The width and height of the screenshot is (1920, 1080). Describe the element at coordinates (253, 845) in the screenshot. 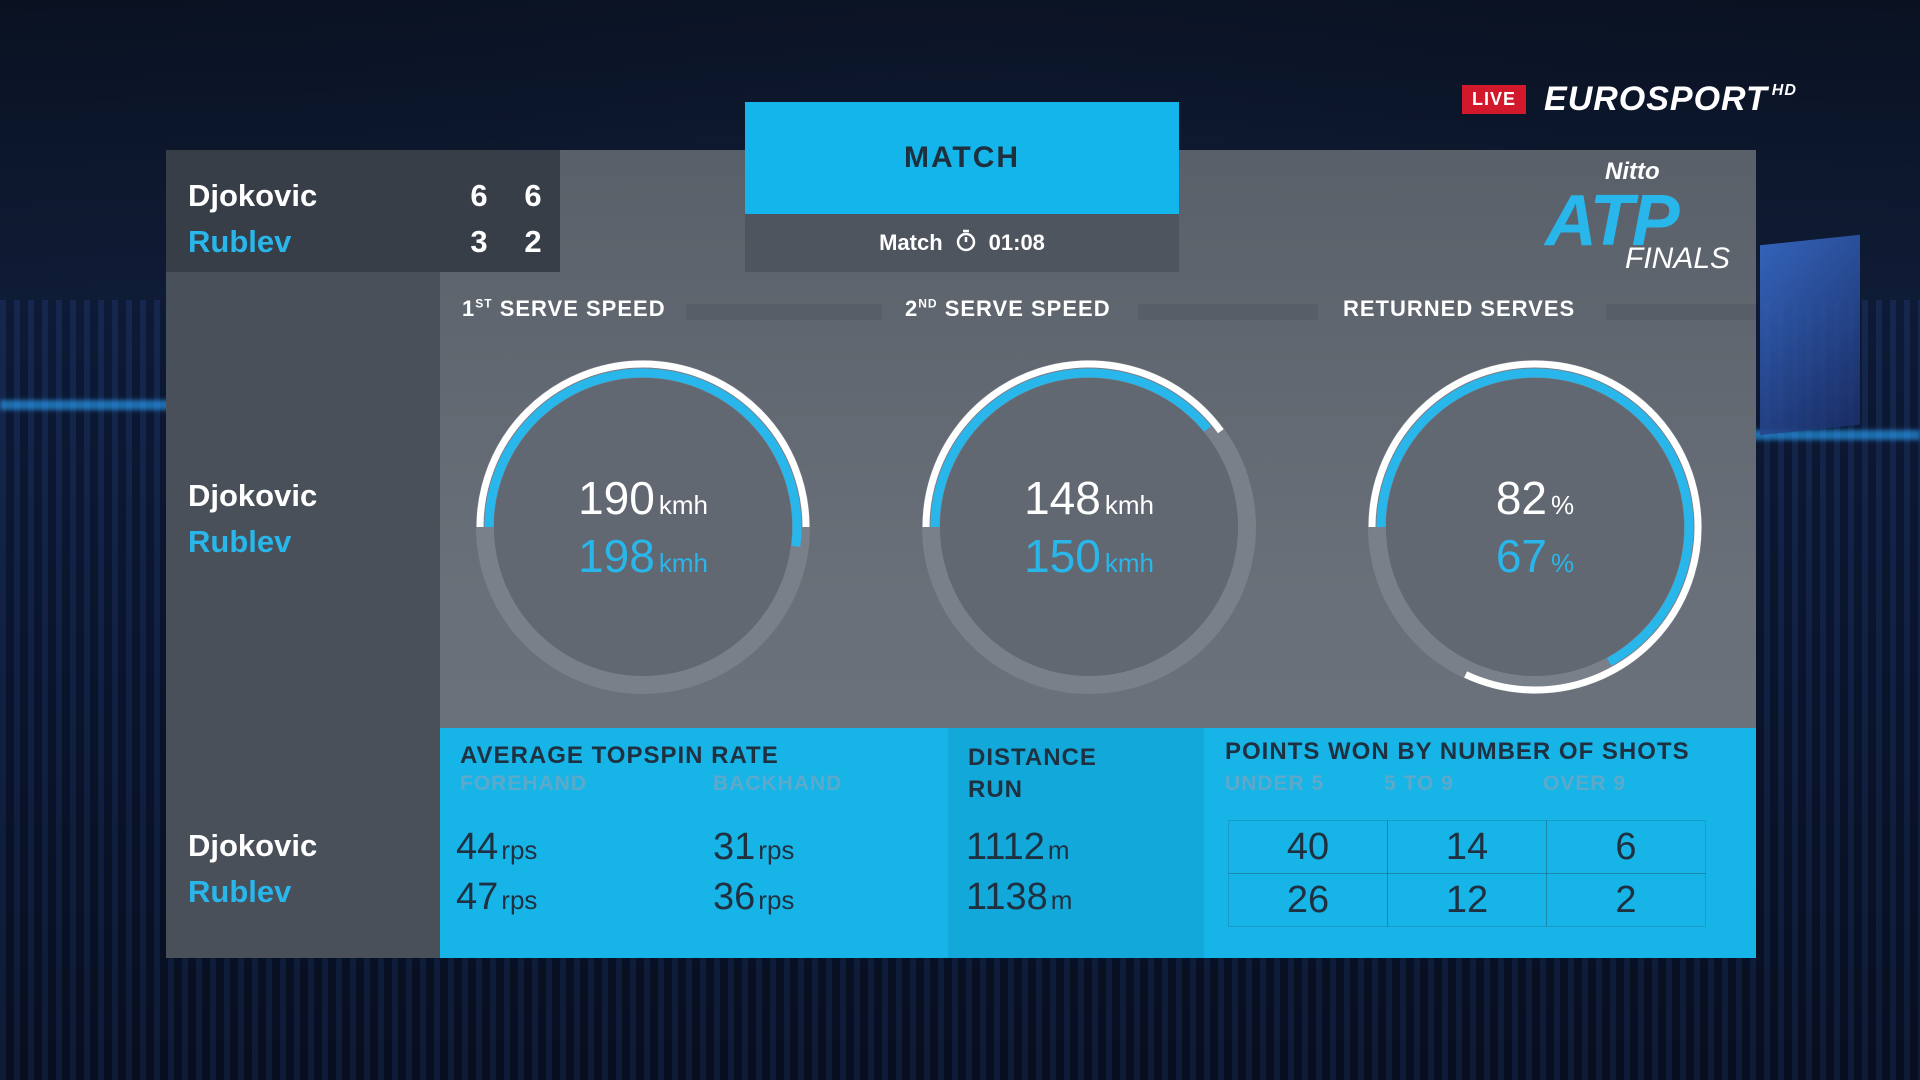

I see `bottom-player1-name: Djokovic` at that location.